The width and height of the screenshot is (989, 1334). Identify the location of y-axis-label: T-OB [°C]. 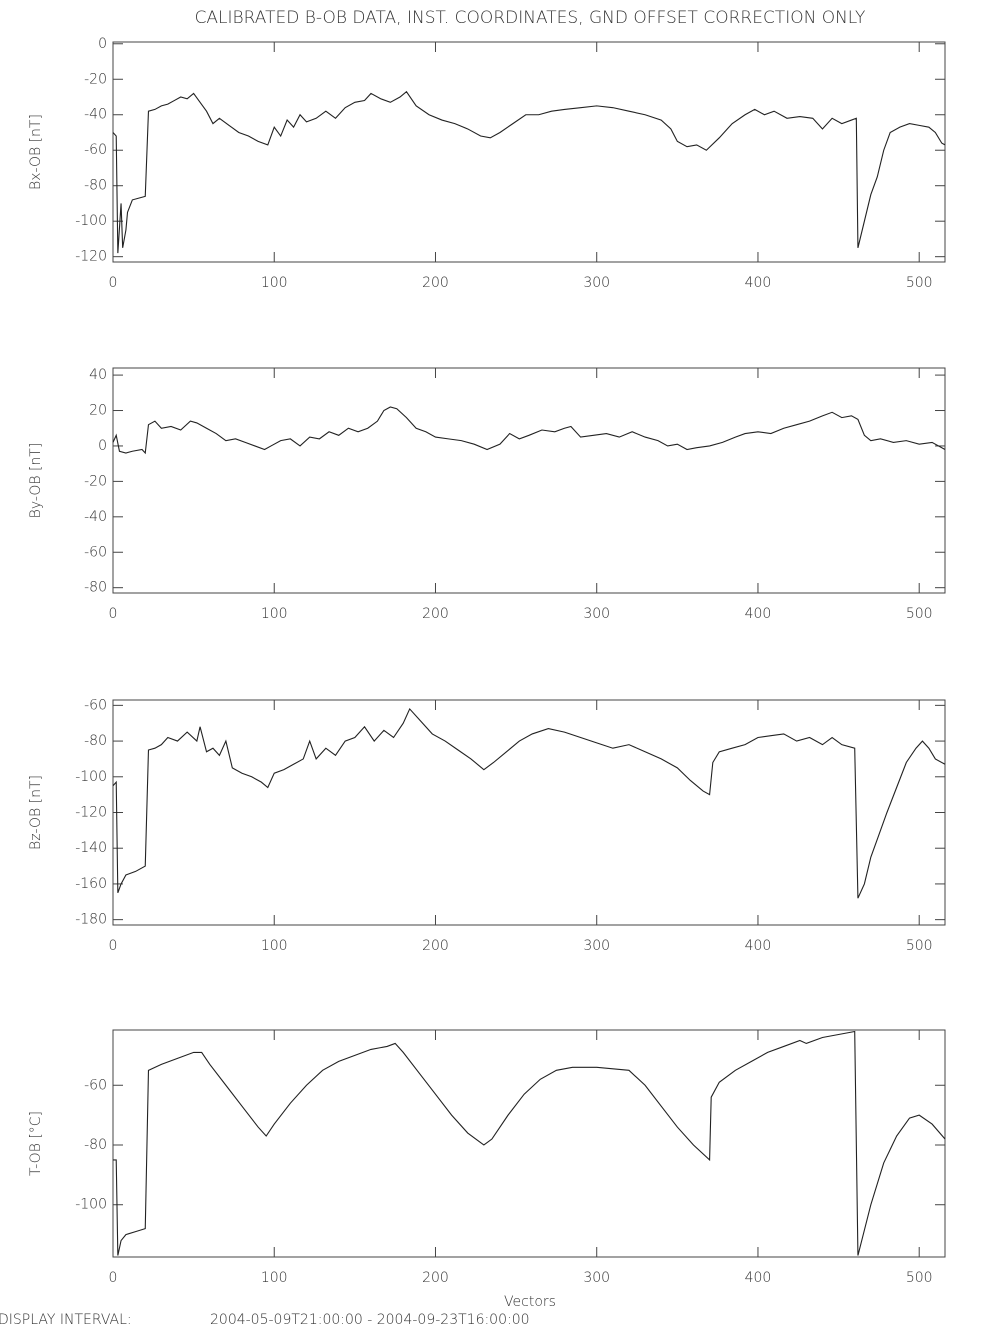
(36, 1143).